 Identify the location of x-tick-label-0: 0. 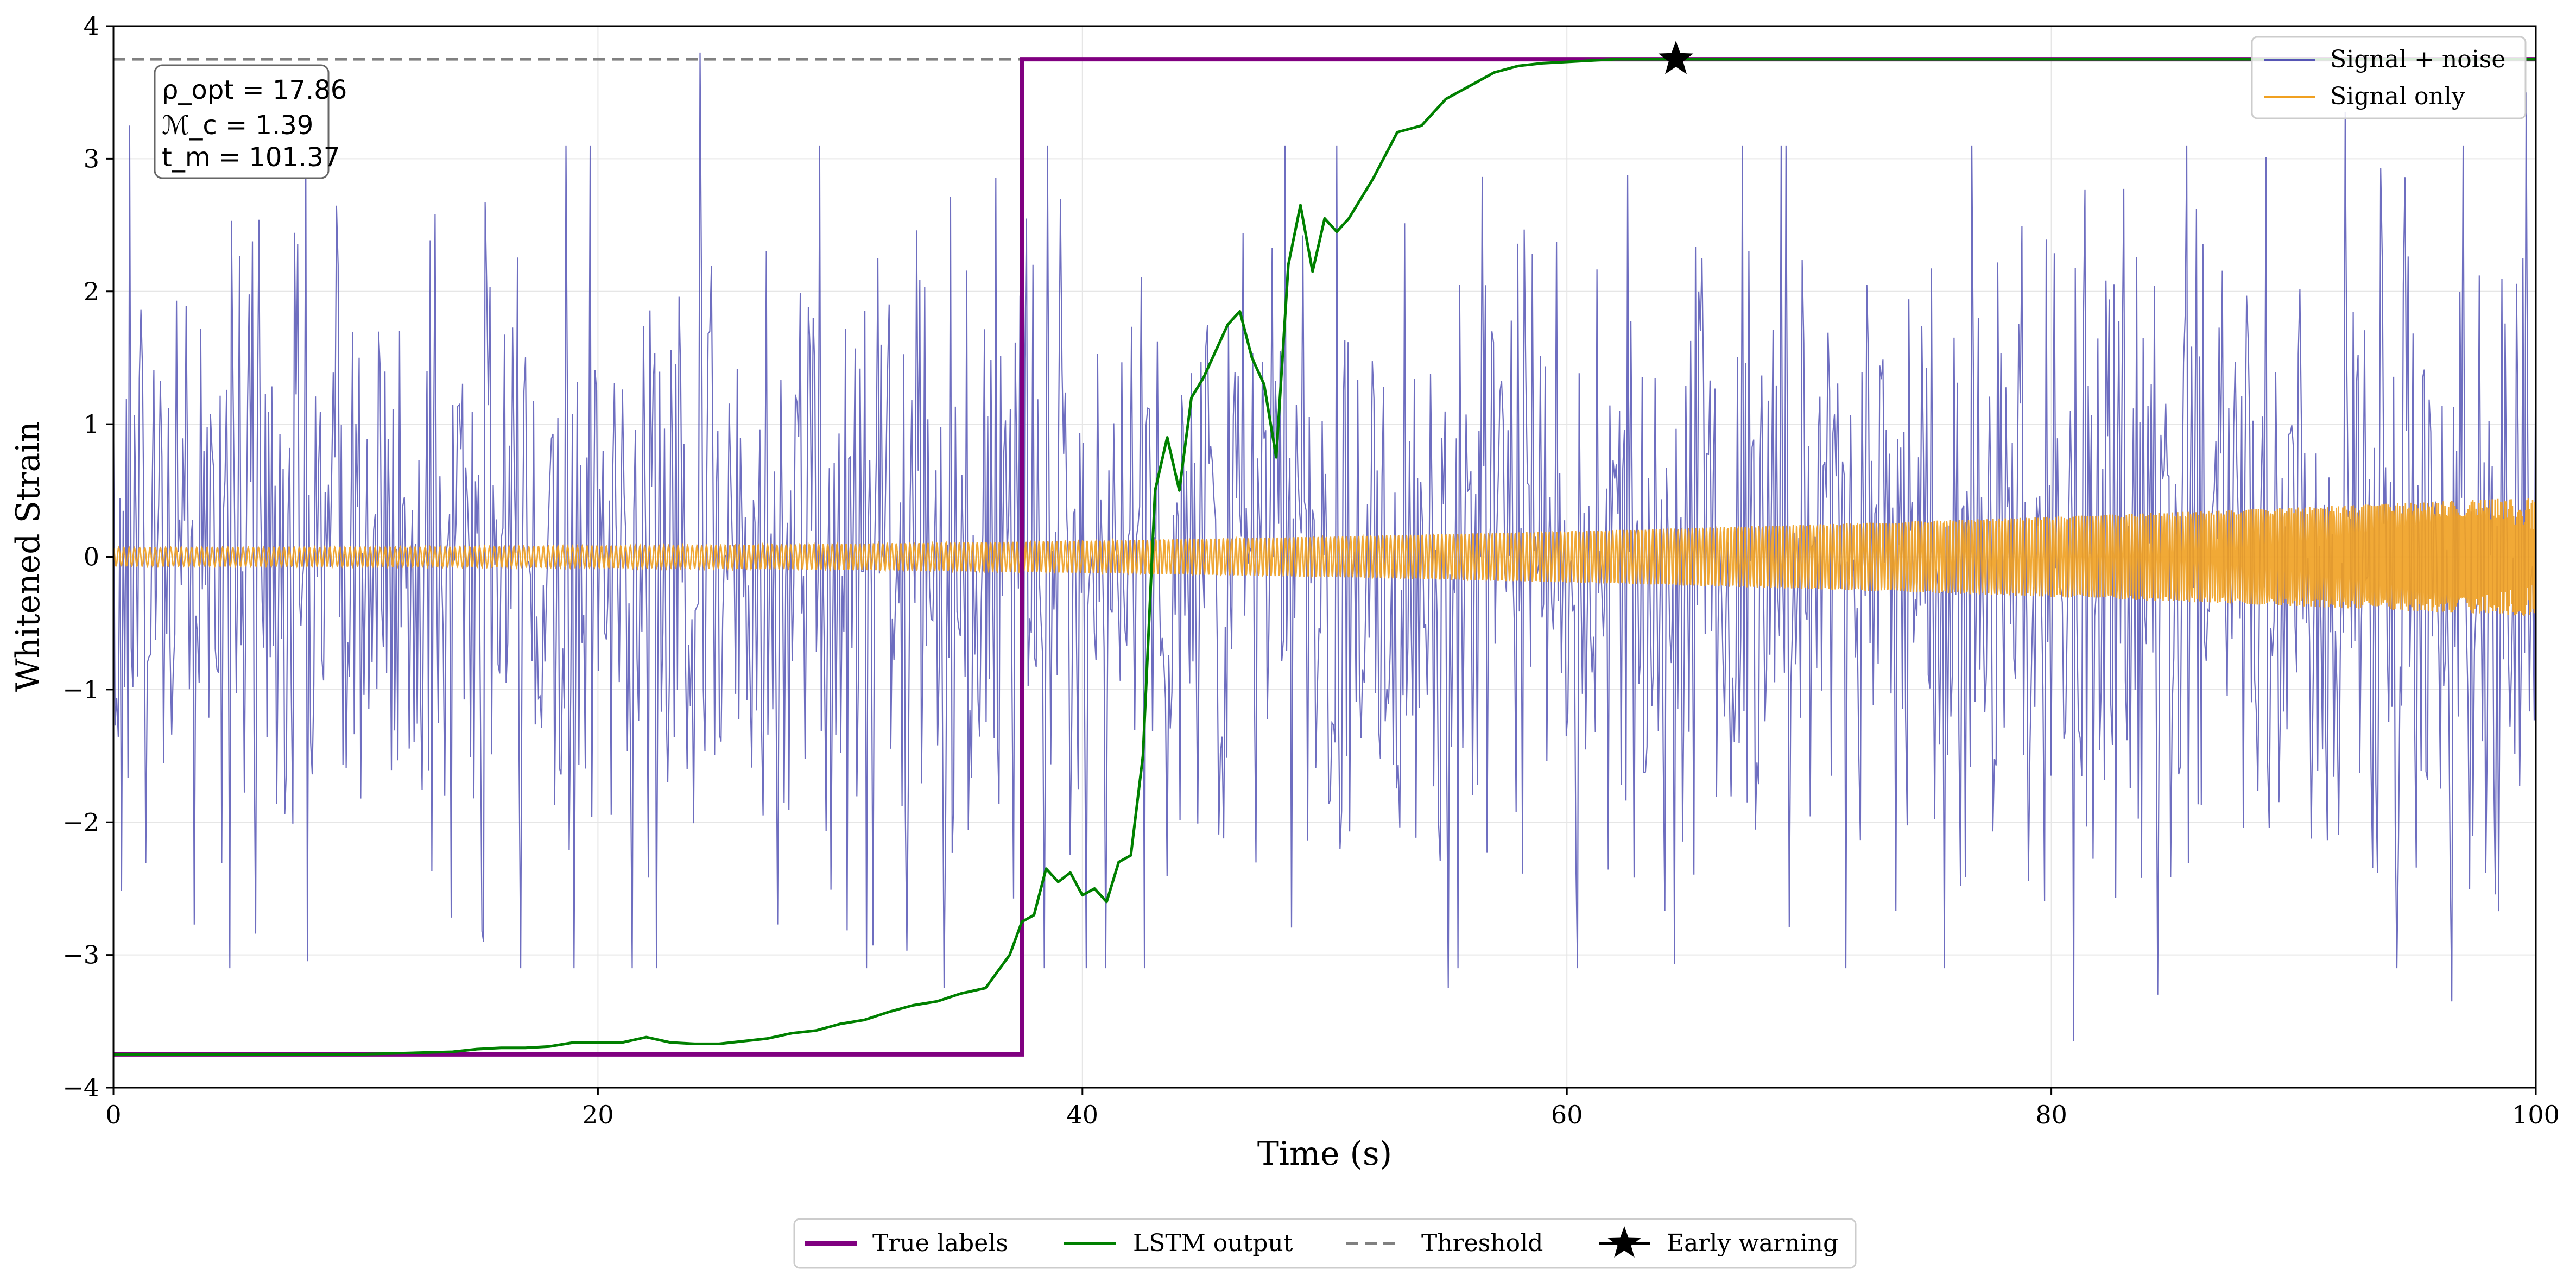
(113, 1114).